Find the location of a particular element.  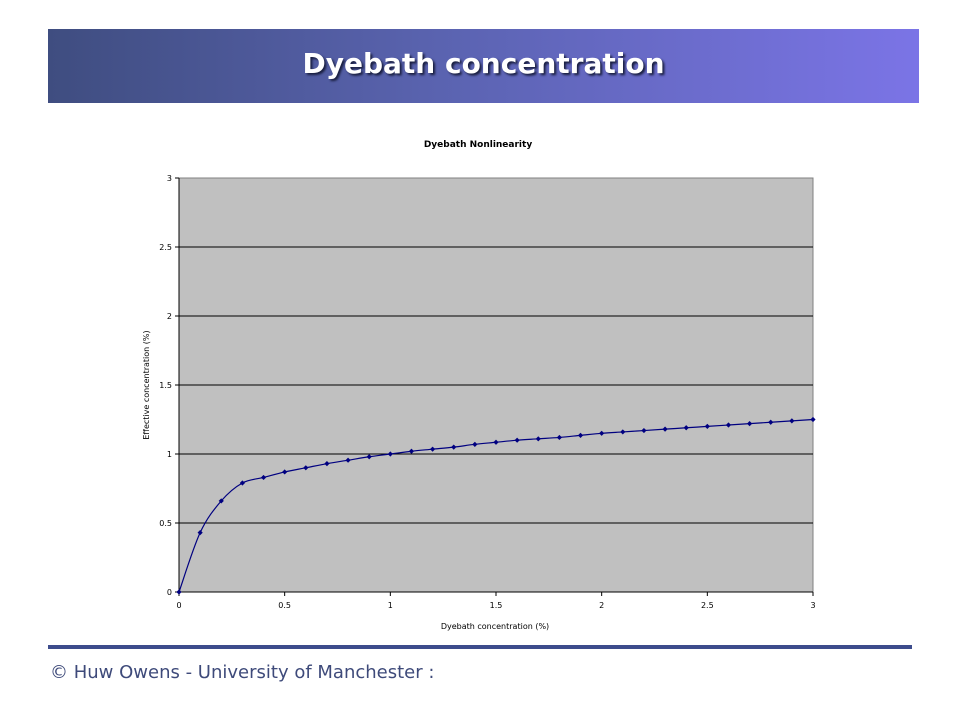

y-tick-label-6: 3 is located at coordinates (169, 178).